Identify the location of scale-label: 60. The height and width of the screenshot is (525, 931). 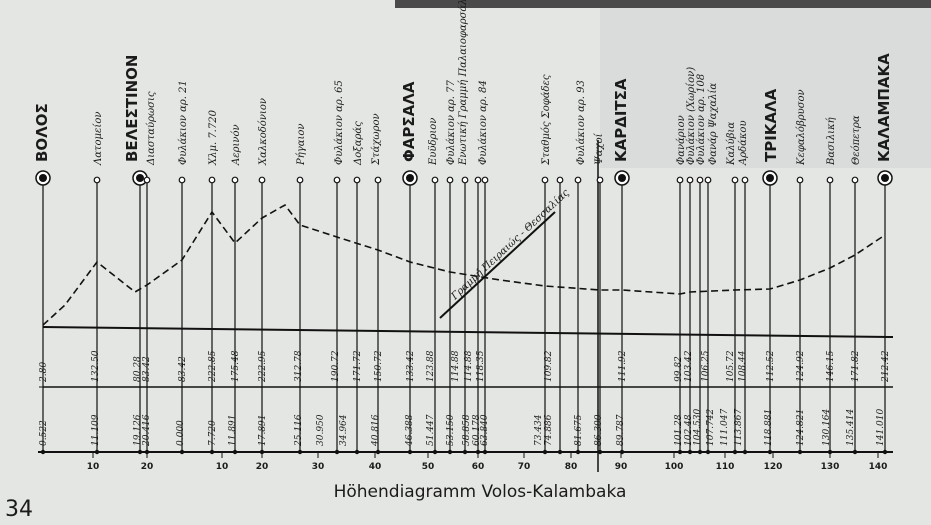
(478, 467).